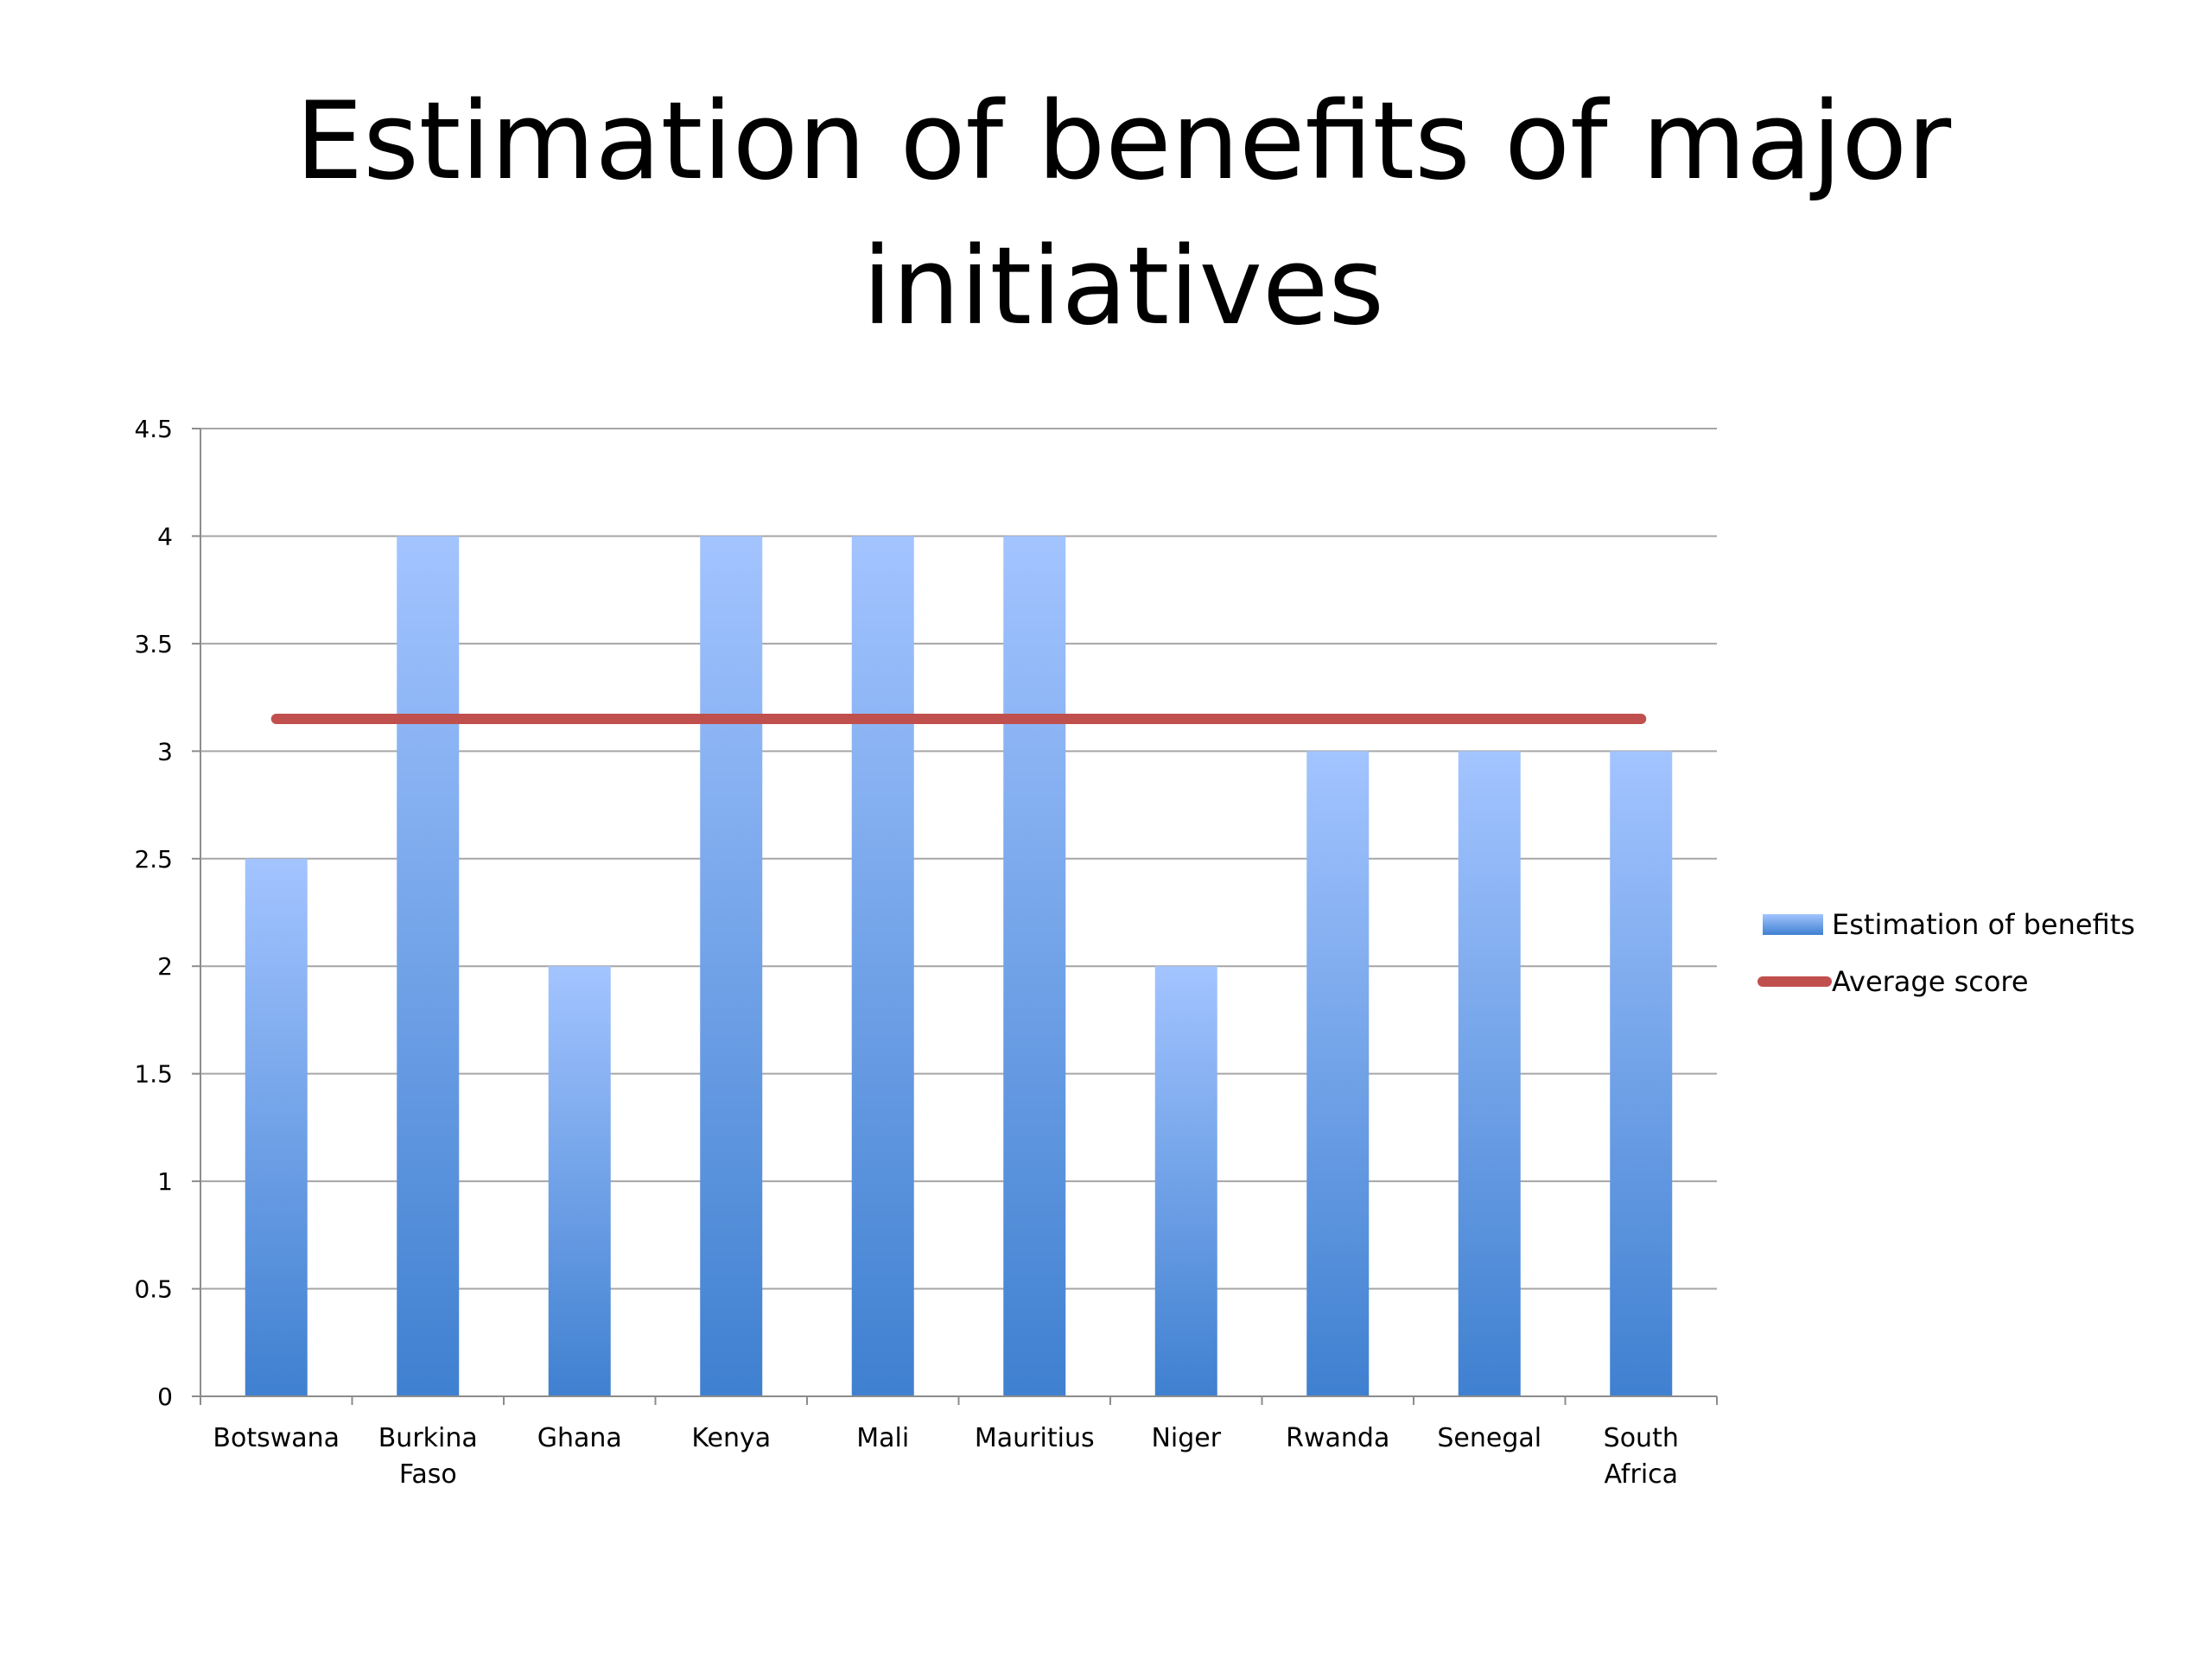 This screenshot has height=1659, width=2212. Describe the element at coordinates (731, 1438) in the screenshot. I see `x-tick-label: Kenya` at that location.